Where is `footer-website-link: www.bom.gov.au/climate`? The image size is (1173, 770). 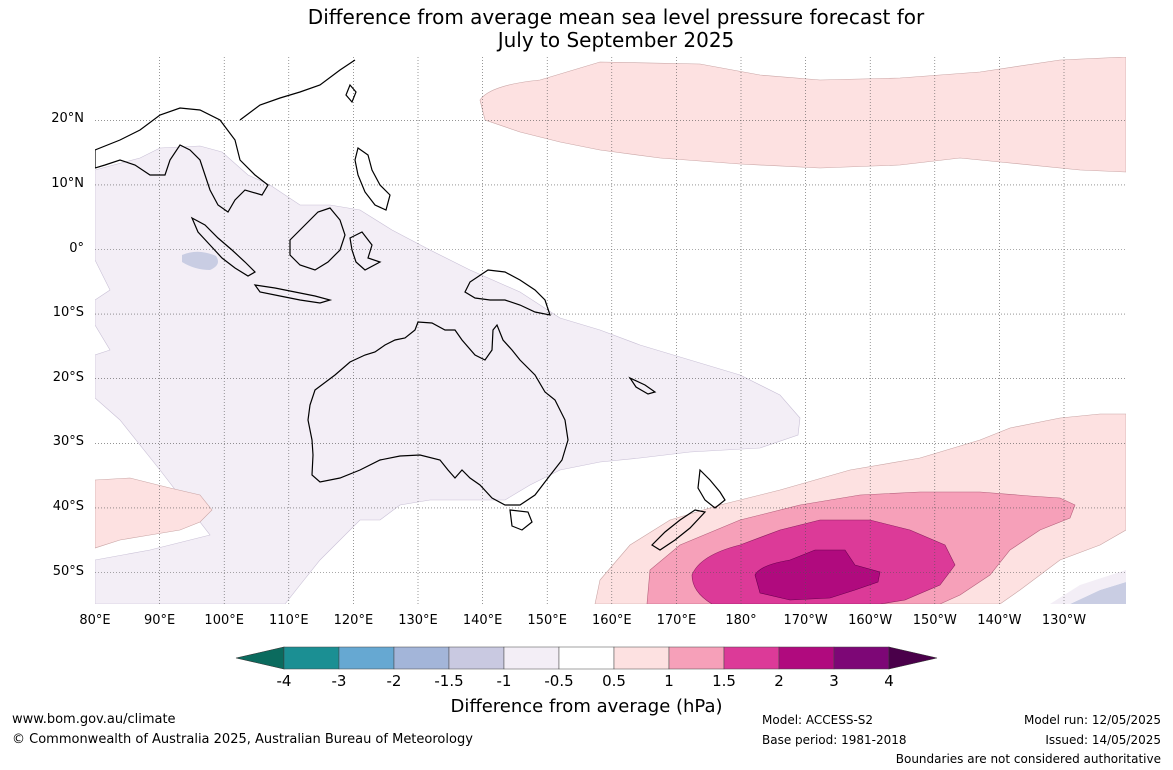
footer-website-link: www.bom.gov.au/climate is located at coordinates (94, 719).